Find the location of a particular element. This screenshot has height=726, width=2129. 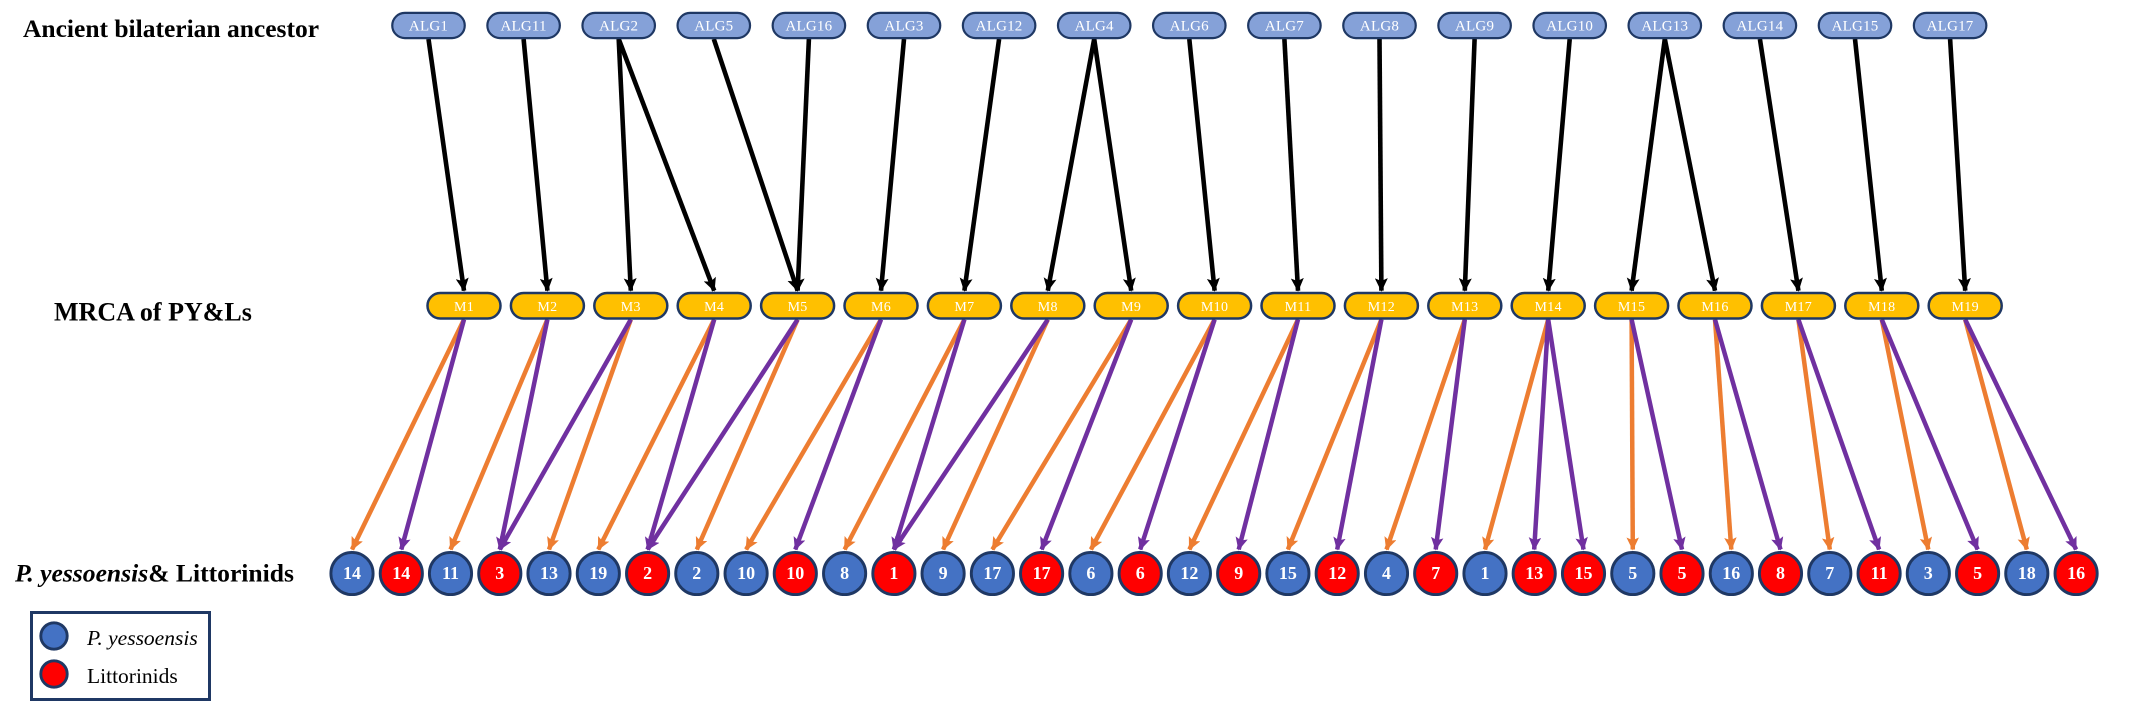

svg-text: ALG7 is located at coordinates (1284, 27).